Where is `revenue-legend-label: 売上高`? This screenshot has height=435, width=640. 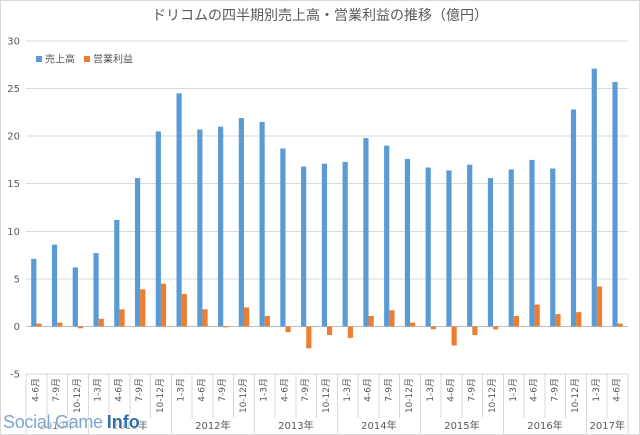
revenue-legend-label: 売上高 is located at coordinates (60, 59).